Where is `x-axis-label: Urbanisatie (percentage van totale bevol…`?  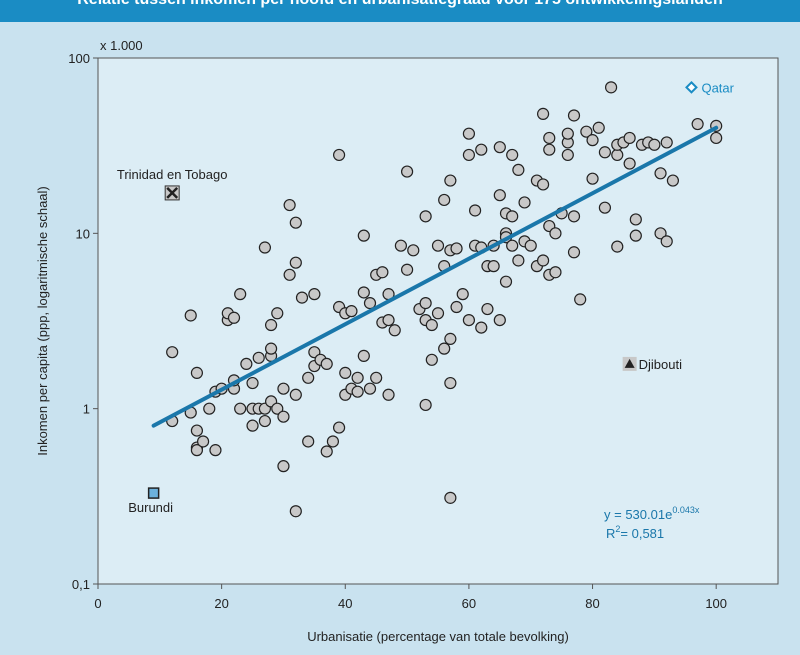
x-axis-label: Urbanisatie (percentage van totale bevol… is located at coordinates (438, 636).